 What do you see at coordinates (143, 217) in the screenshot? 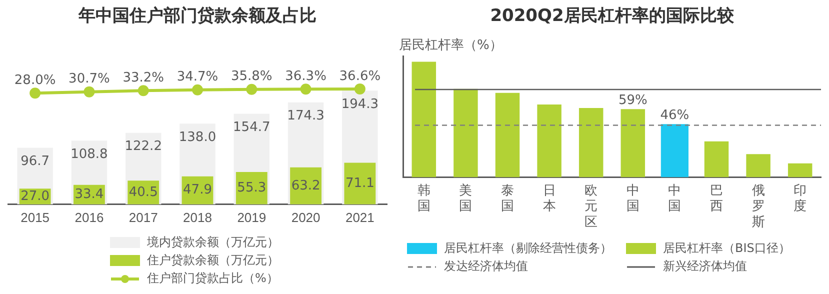
I see `x-tick-label: 2017` at bounding box center [143, 217].